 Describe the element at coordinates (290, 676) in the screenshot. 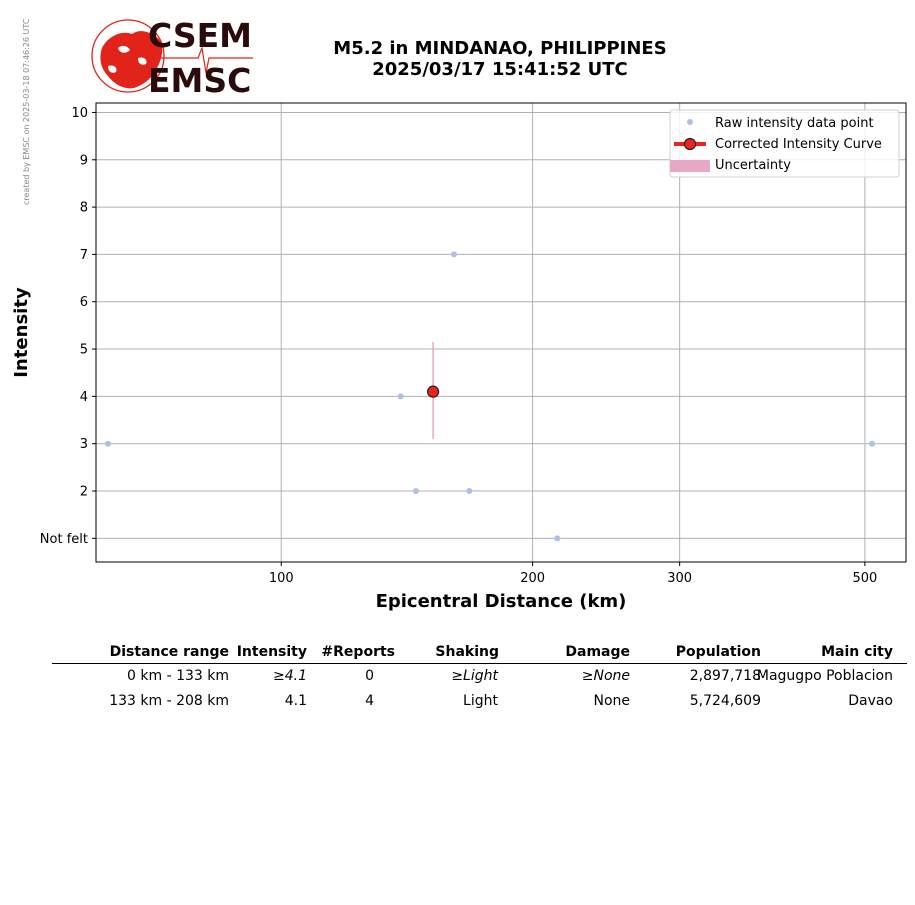

I see `cell-intensity: ≥4.1` at that location.